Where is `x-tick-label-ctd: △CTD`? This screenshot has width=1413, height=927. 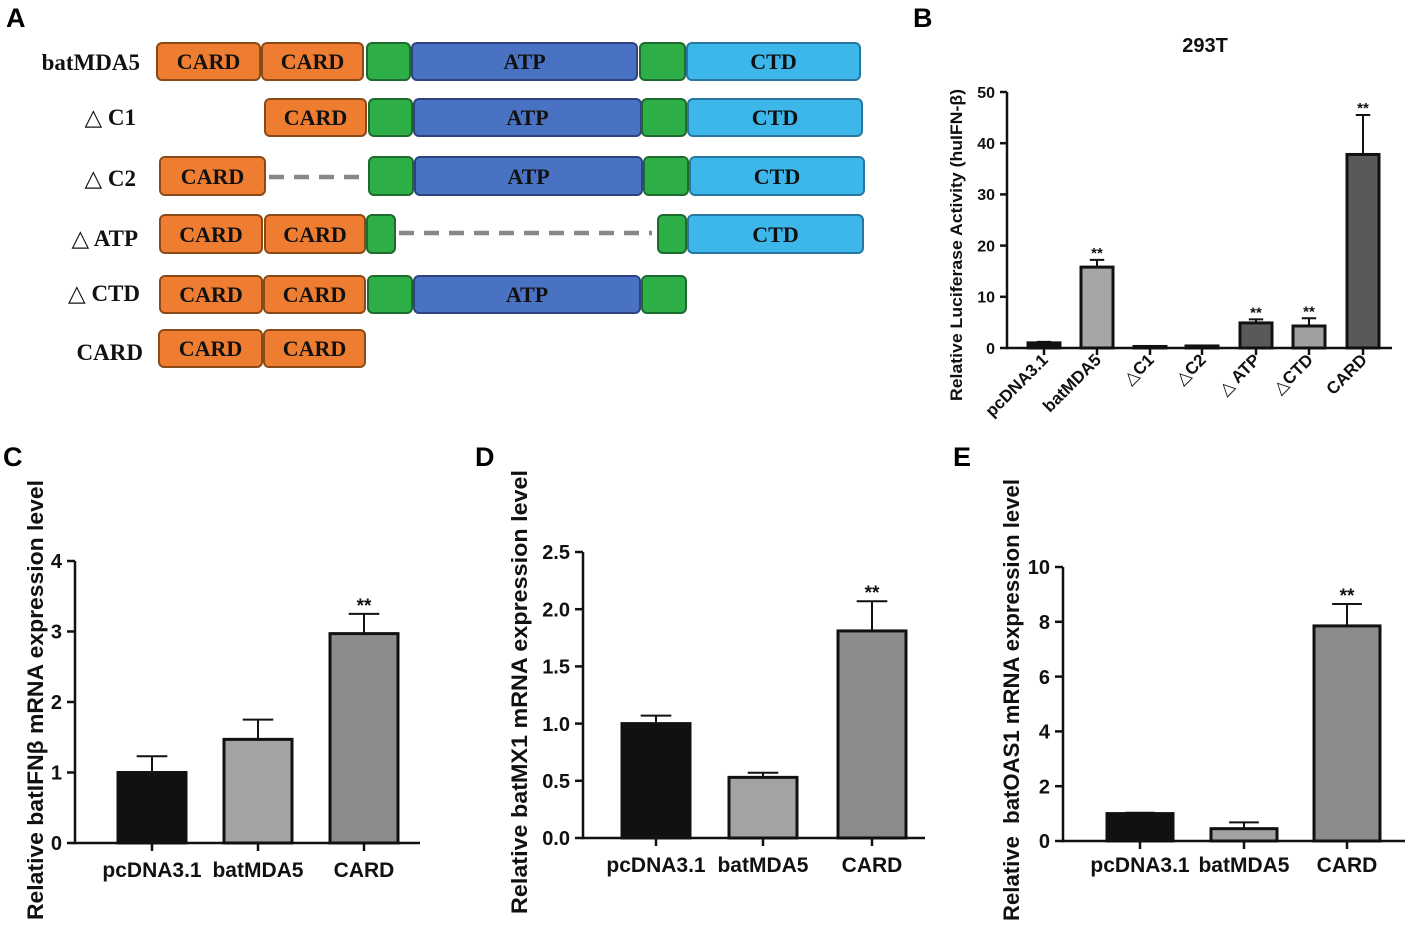
x-tick-label-ctd: △CTD is located at coordinates (1292, 373).